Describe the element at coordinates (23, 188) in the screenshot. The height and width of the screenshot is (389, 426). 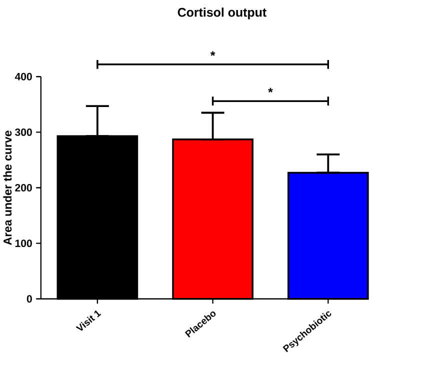
I see `y-tick-label: 200` at that location.